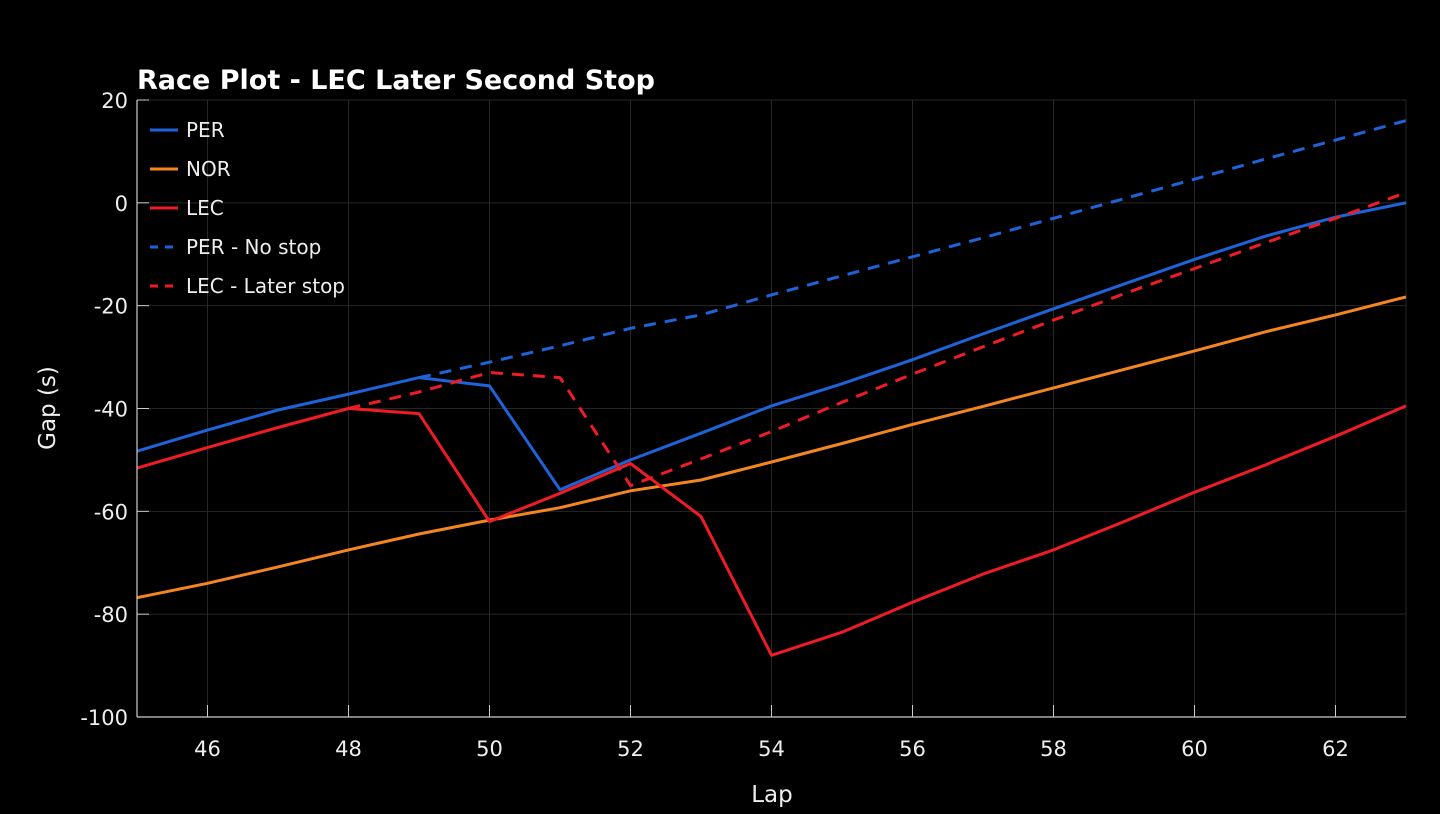 Image resolution: width=1440 pixels, height=814 pixels. What do you see at coordinates (396, 80) in the screenshot?
I see `chart-title: Race Plot - LEC Later Second Stop` at bounding box center [396, 80].